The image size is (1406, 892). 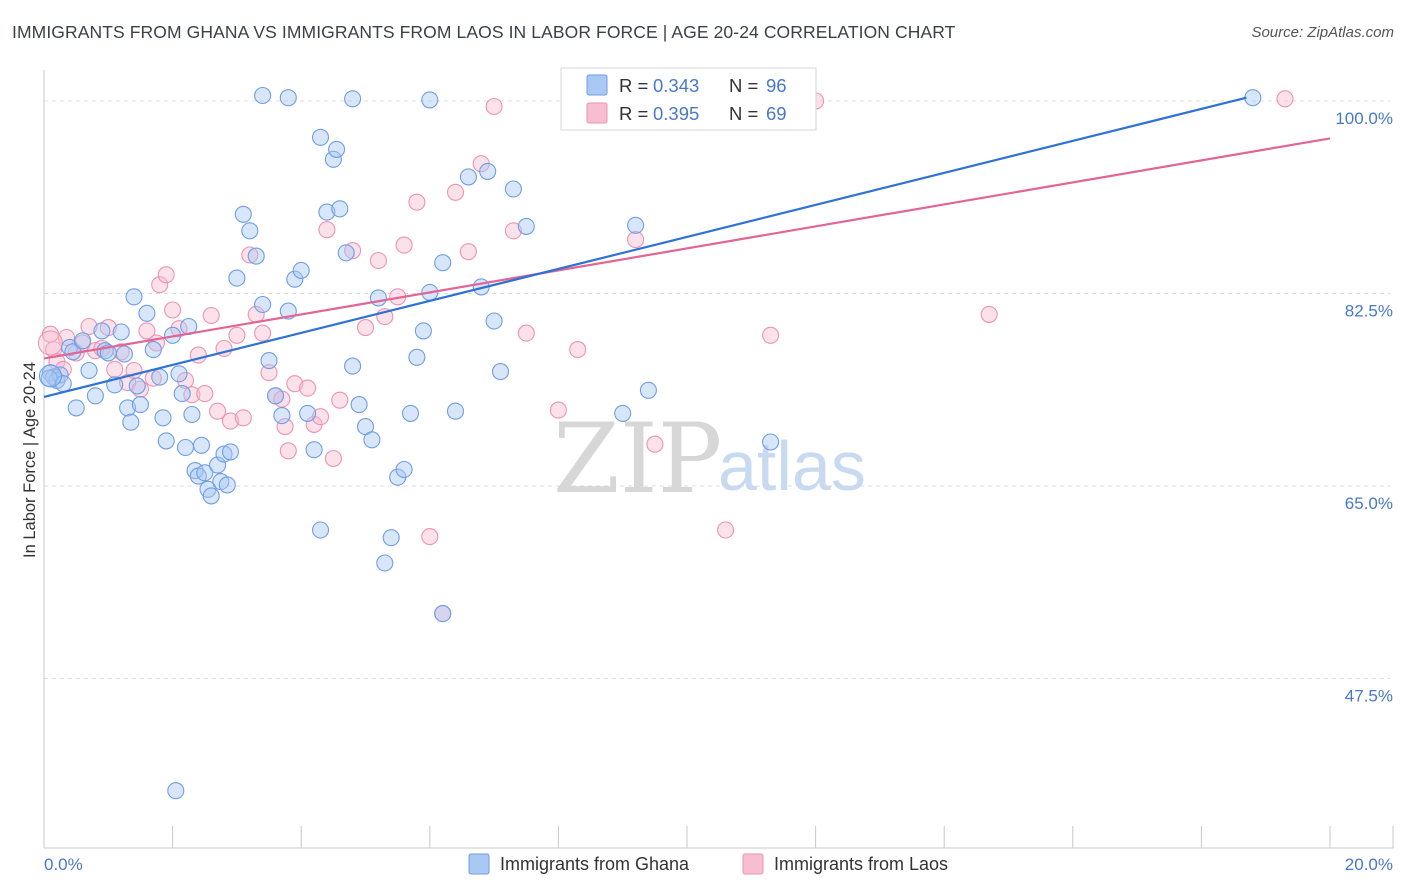 I want to click on y-tick-label: 100.0%, so click(x=1364, y=118).